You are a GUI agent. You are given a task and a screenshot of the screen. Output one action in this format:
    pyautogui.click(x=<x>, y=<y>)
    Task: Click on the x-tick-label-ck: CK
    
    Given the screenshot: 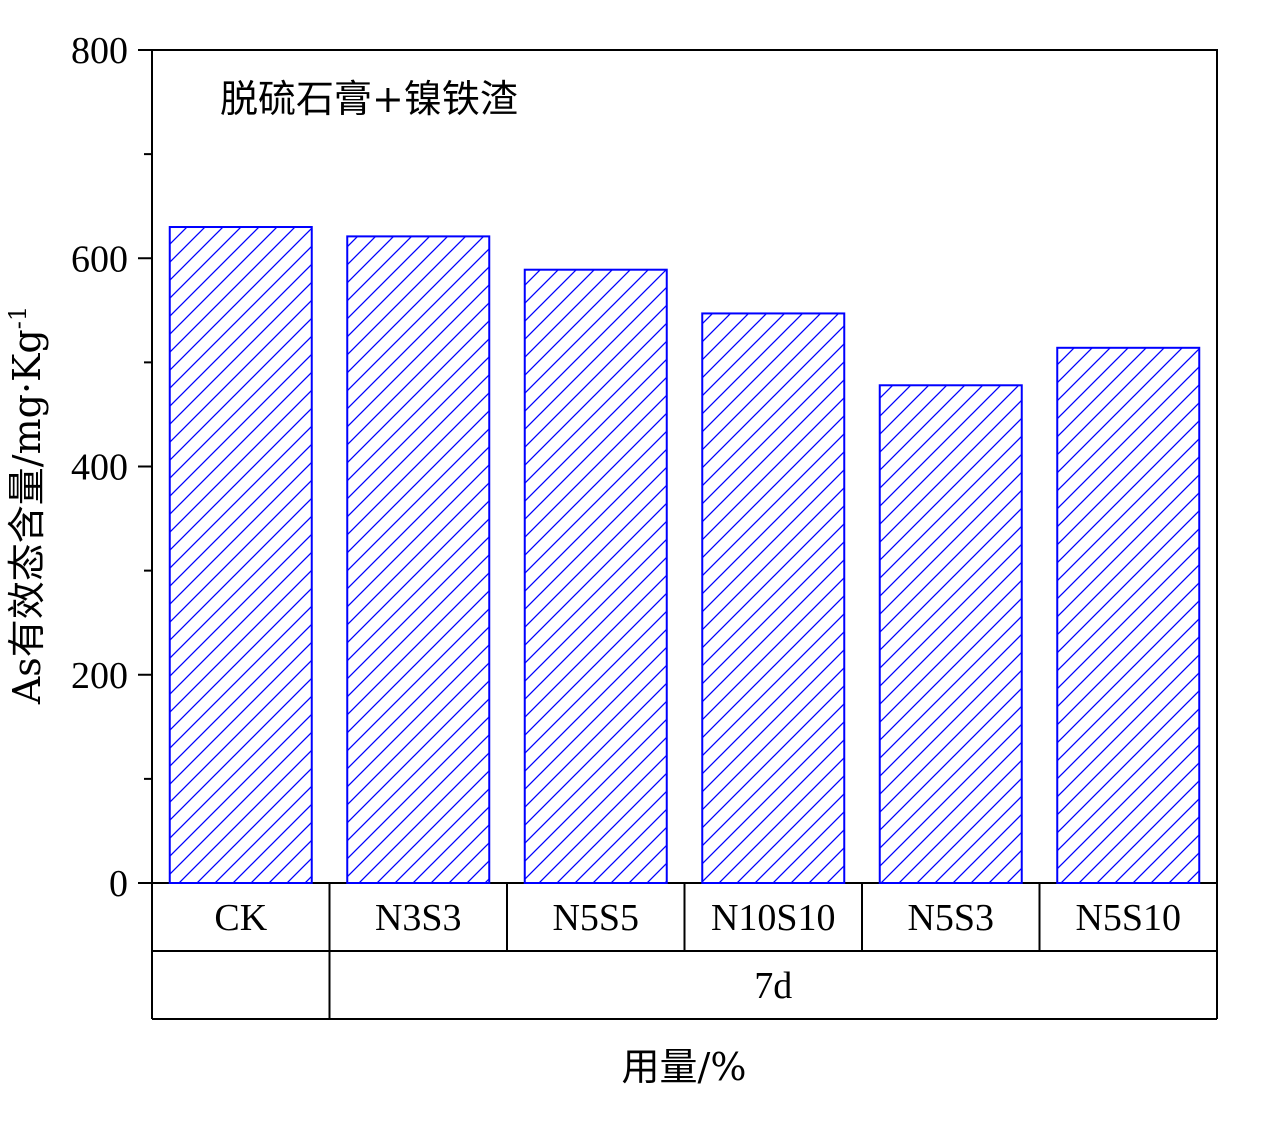 What is the action you would take?
    pyautogui.click(x=240, y=918)
    